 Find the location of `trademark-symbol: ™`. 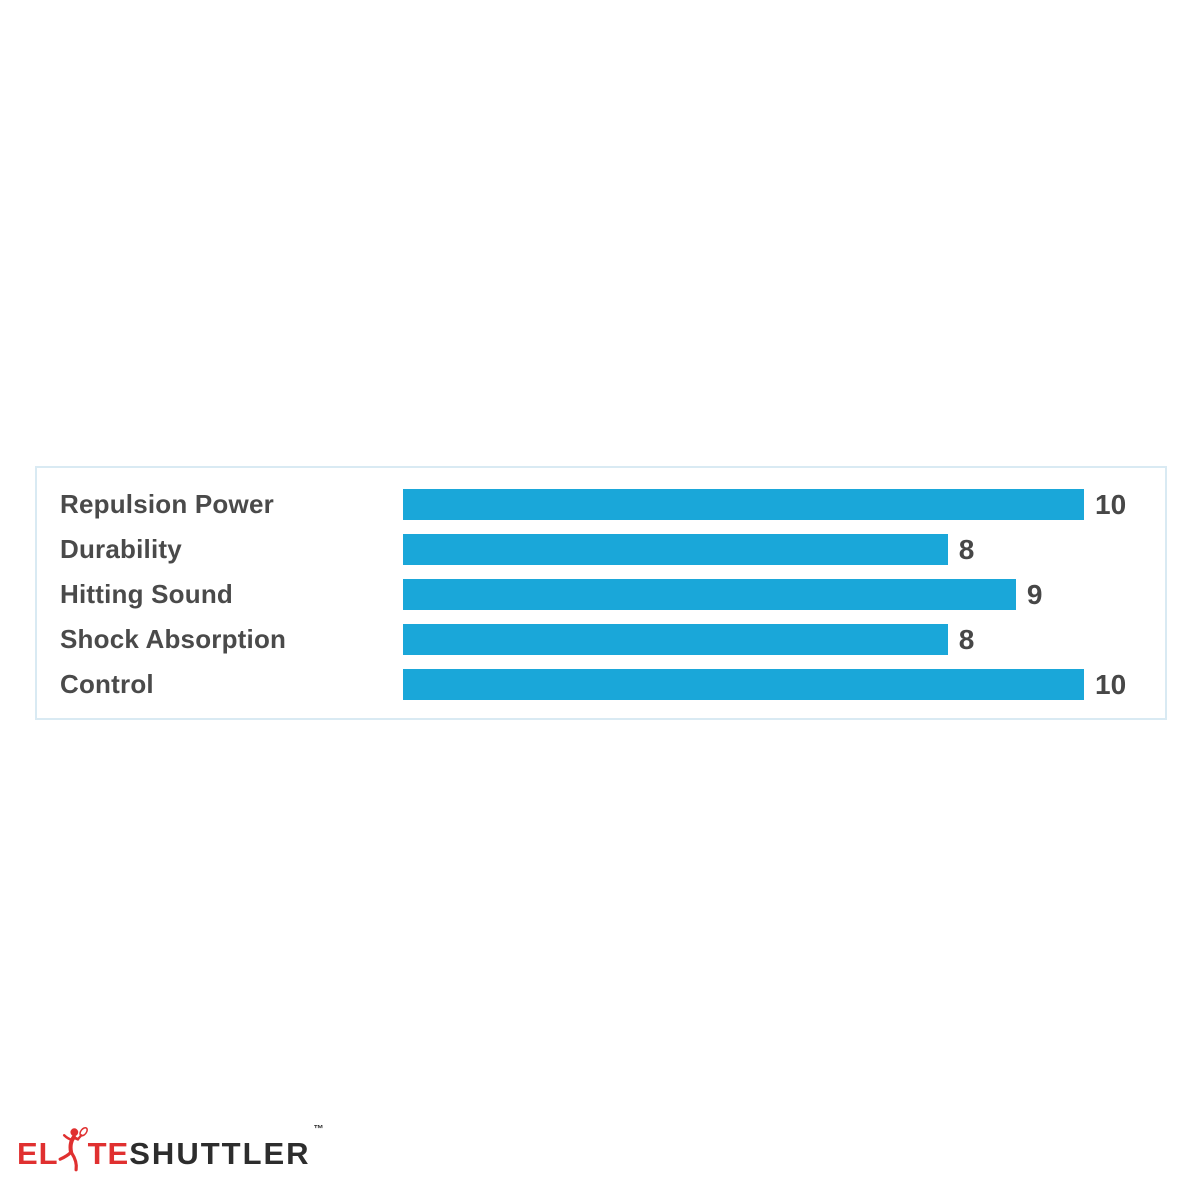

trademark-symbol: ™ is located at coordinates (318, 1129).